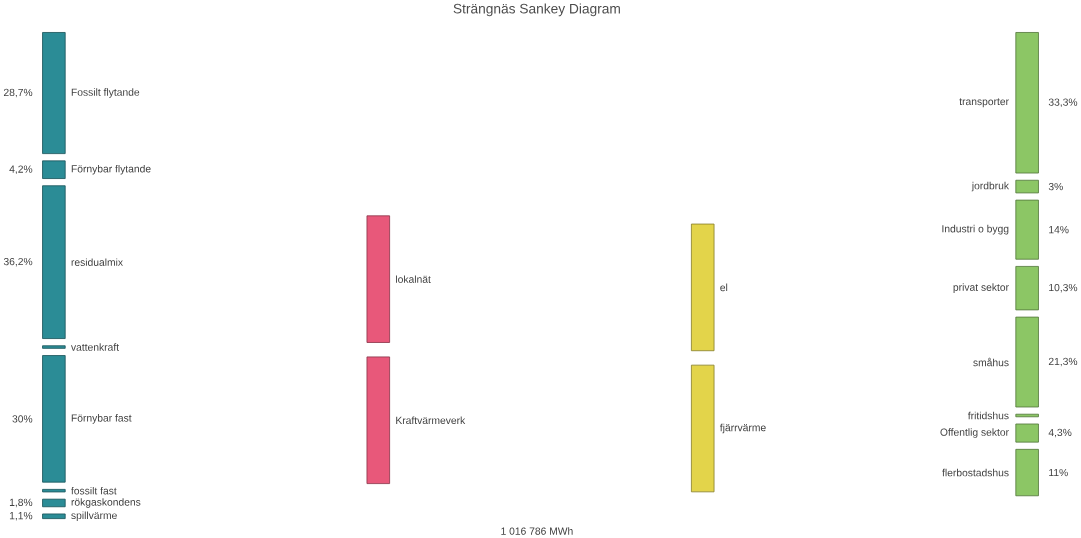 This screenshot has height=538, width=1081. Describe the element at coordinates (95, 347) in the screenshot. I see `category-label: vattenkraft` at that location.